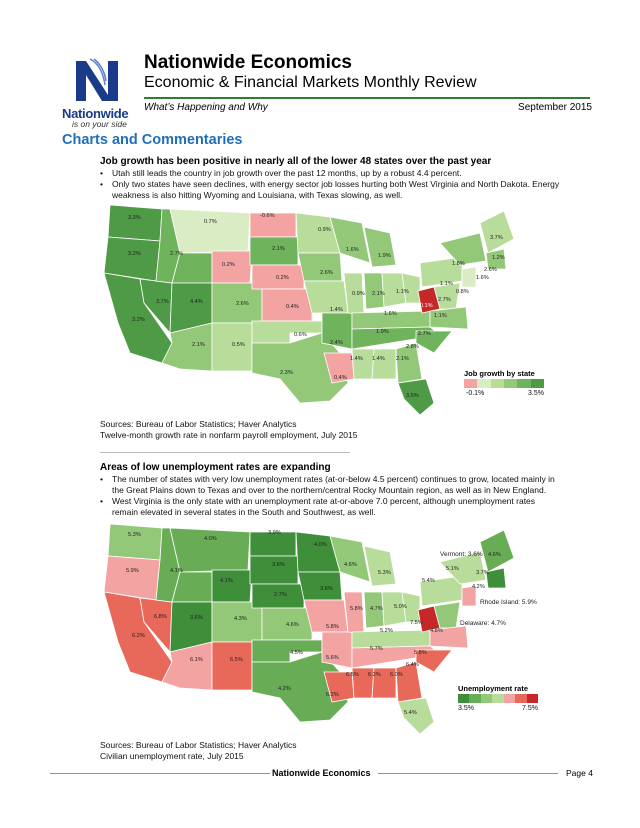 This screenshot has height=828, width=640. I want to click on map2-legend-title: Unemployment rate, so click(493, 688).